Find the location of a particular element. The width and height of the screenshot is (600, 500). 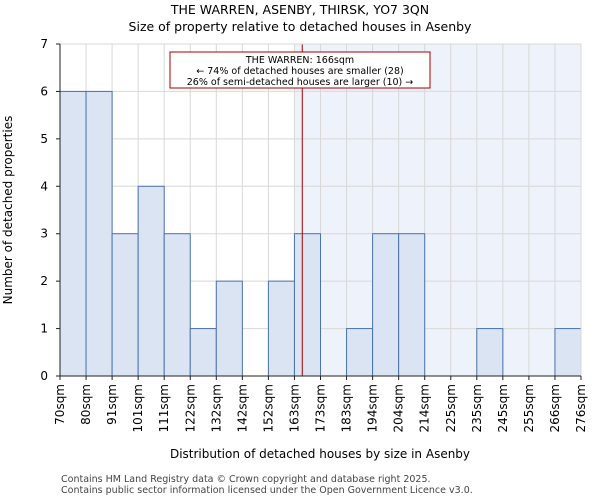

x-tick-label: 255sqm is located at coordinates (529, 408).